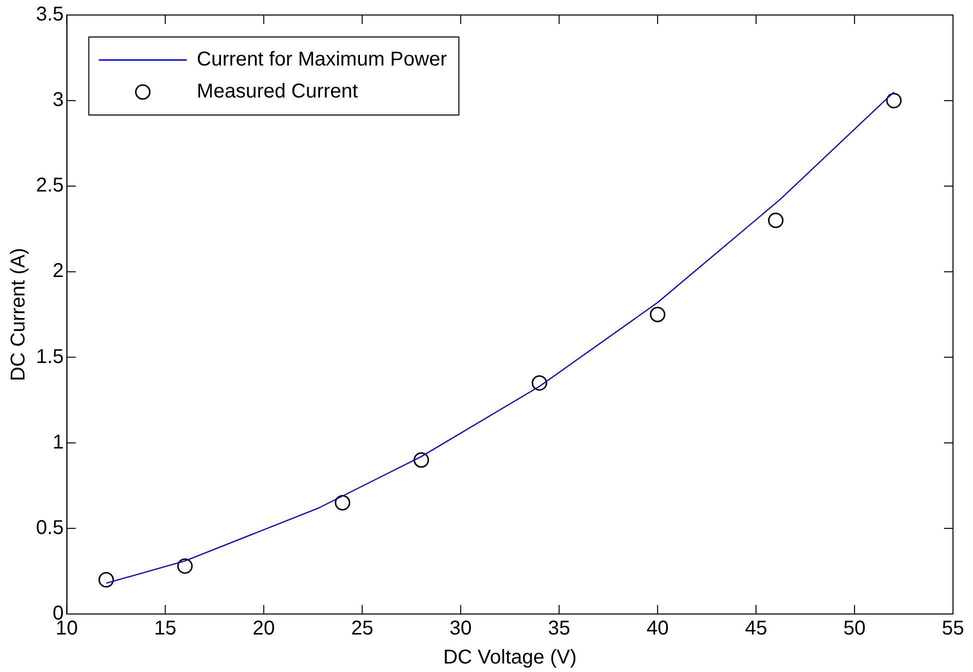 The image size is (973, 672). I want to click on x-tick-label: 50, so click(854, 629).